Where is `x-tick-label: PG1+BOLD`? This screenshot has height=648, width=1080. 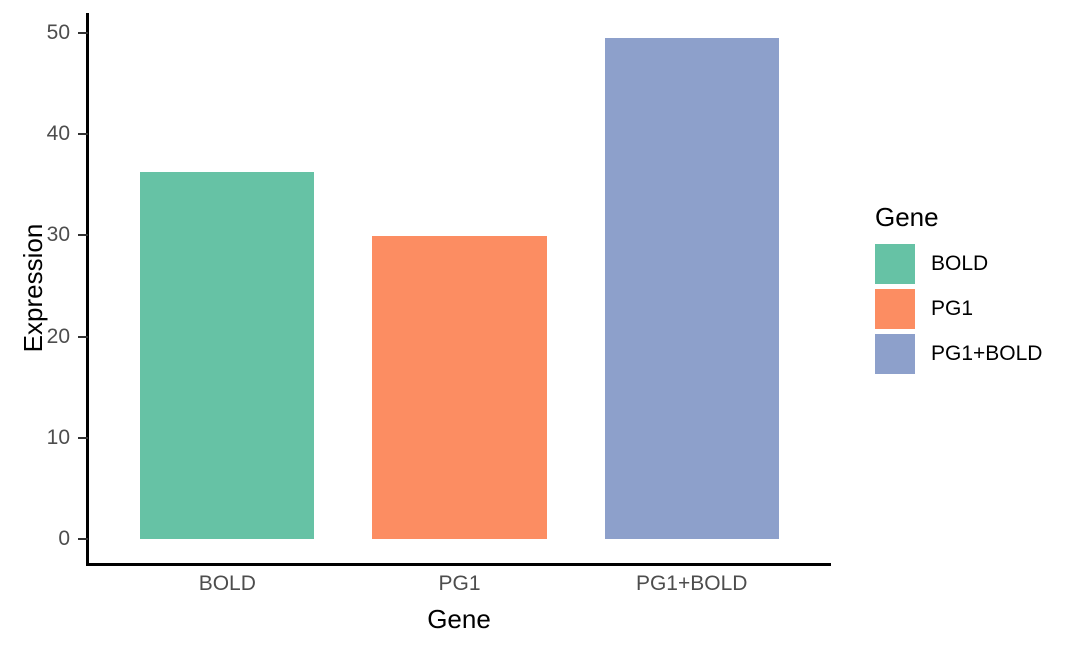 x-tick-label: PG1+BOLD is located at coordinates (691, 583).